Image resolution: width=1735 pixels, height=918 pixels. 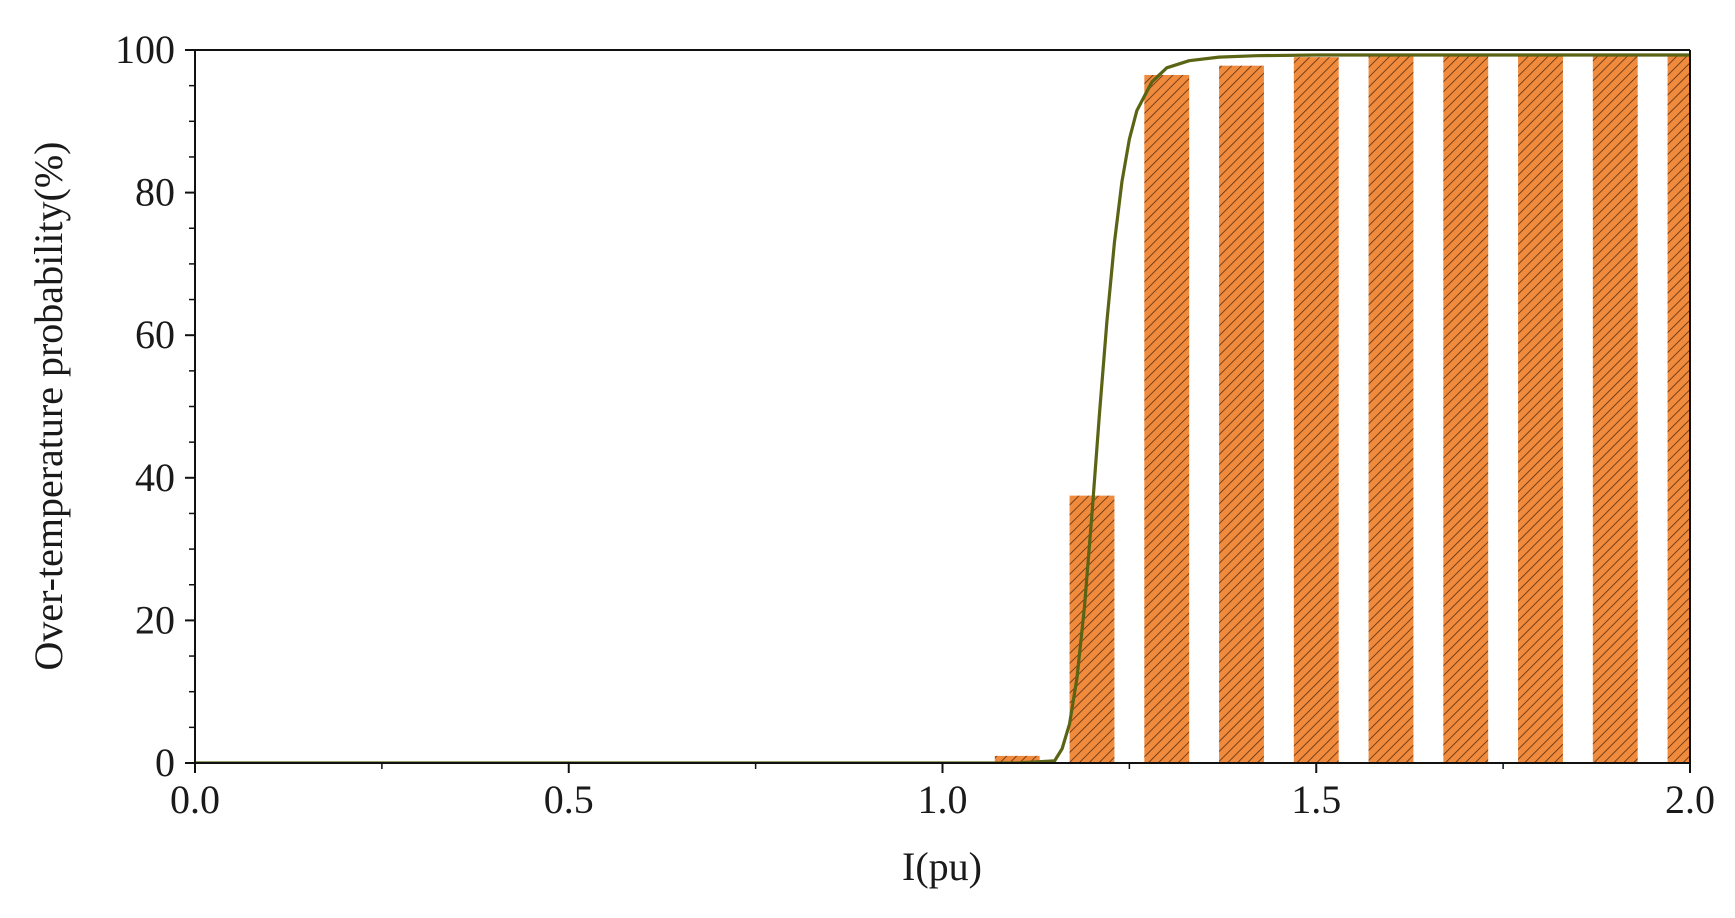 I want to click on y-tick-label: 40, so click(x=155, y=477).